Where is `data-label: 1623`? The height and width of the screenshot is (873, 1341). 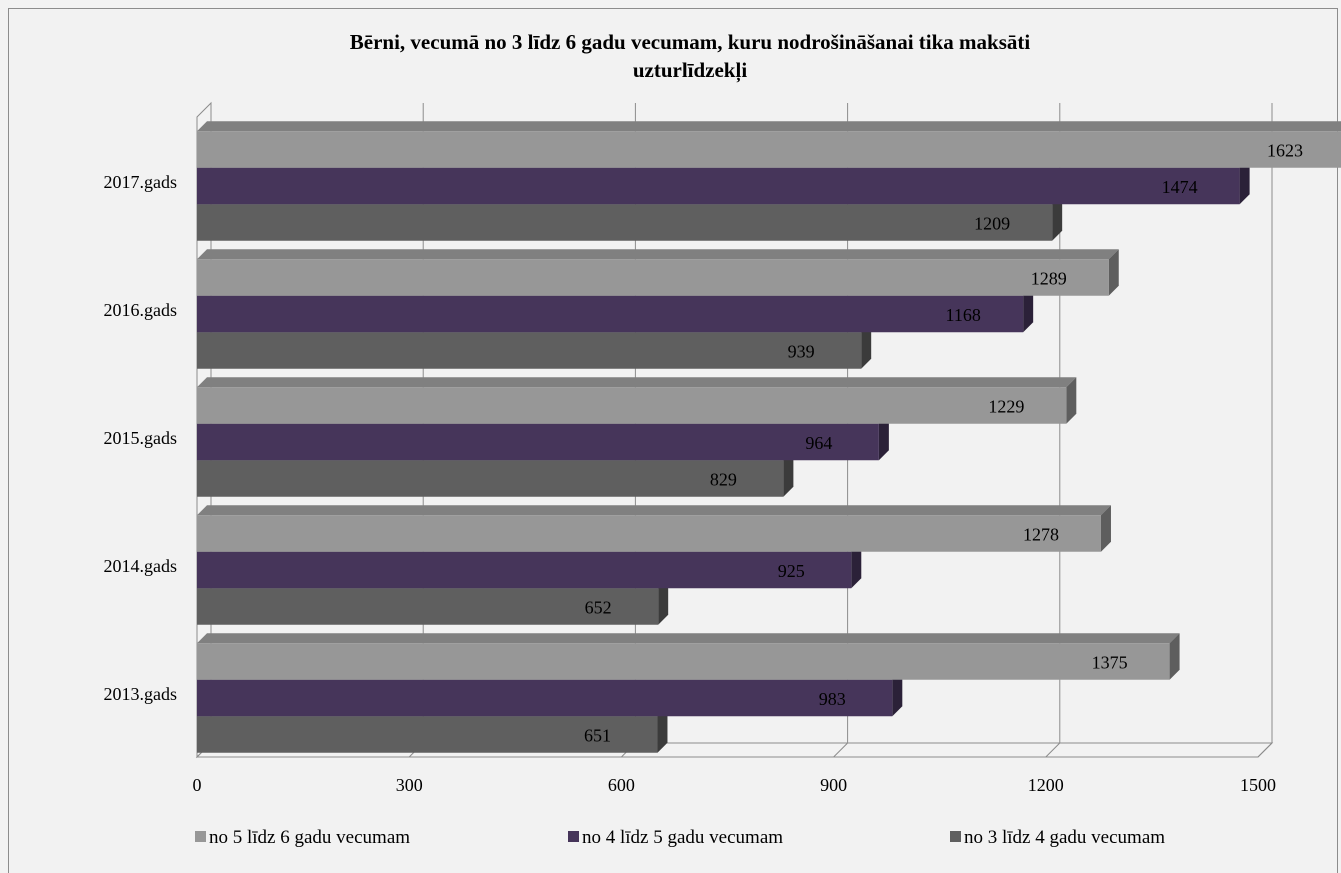 data-label: 1623 is located at coordinates (1285, 151).